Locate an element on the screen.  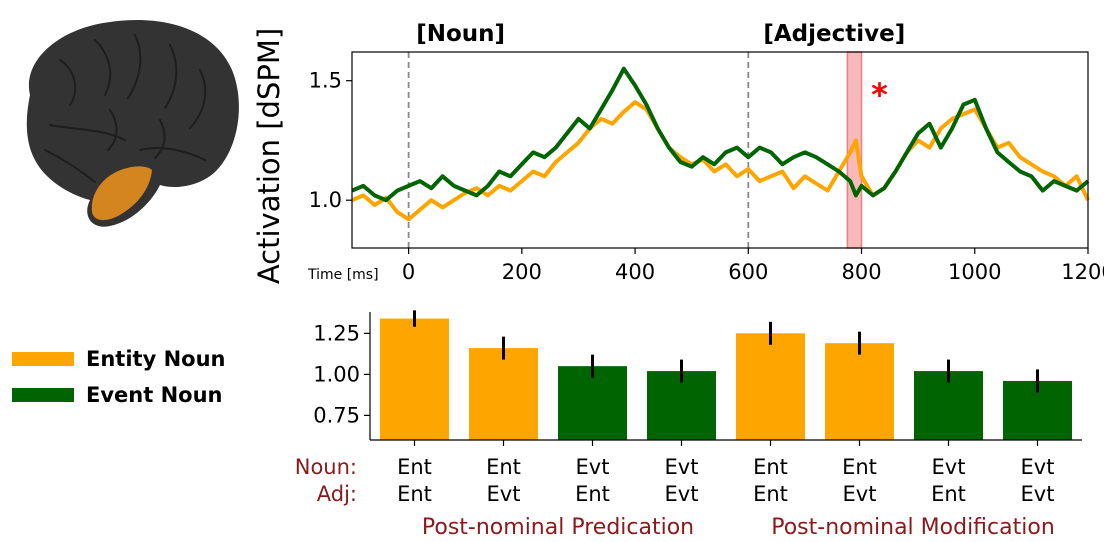
group-label-modification: Post-nominal Modification is located at coordinates (913, 527).